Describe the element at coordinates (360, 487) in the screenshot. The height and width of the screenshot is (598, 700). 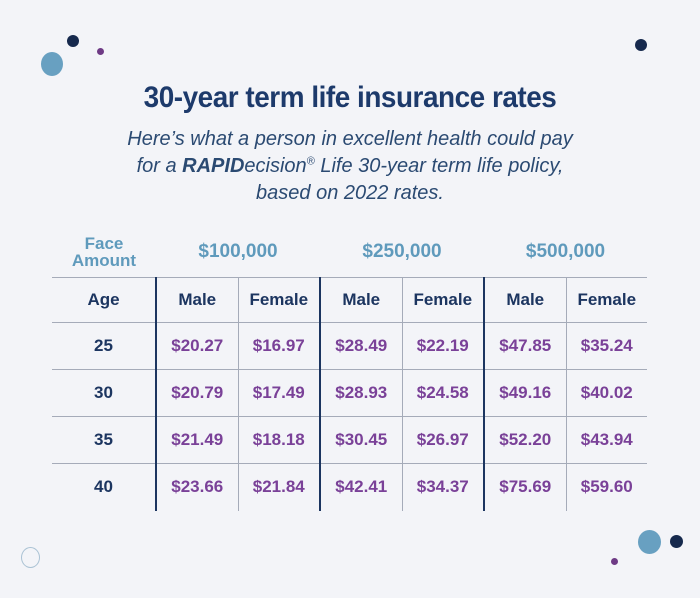
I see `rate-cell: $42.41` at that location.